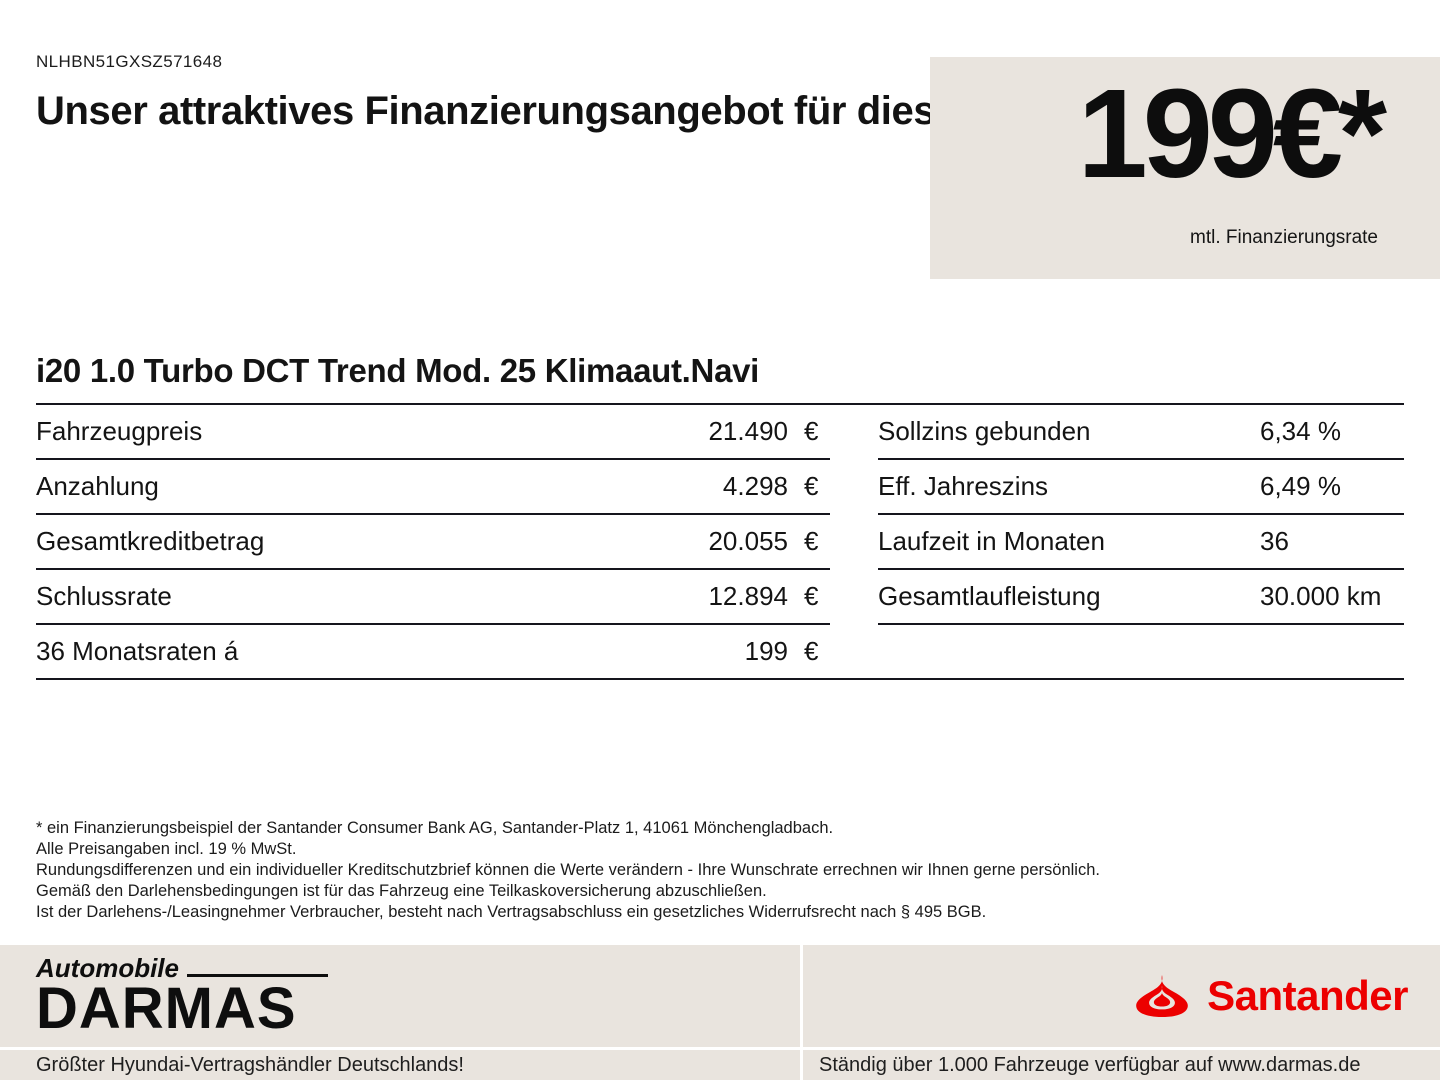 The width and height of the screenshot is (1440, 1080). I want to click on vehicle-vin: NLHBN51GXSZ571648, so click(129, 61).